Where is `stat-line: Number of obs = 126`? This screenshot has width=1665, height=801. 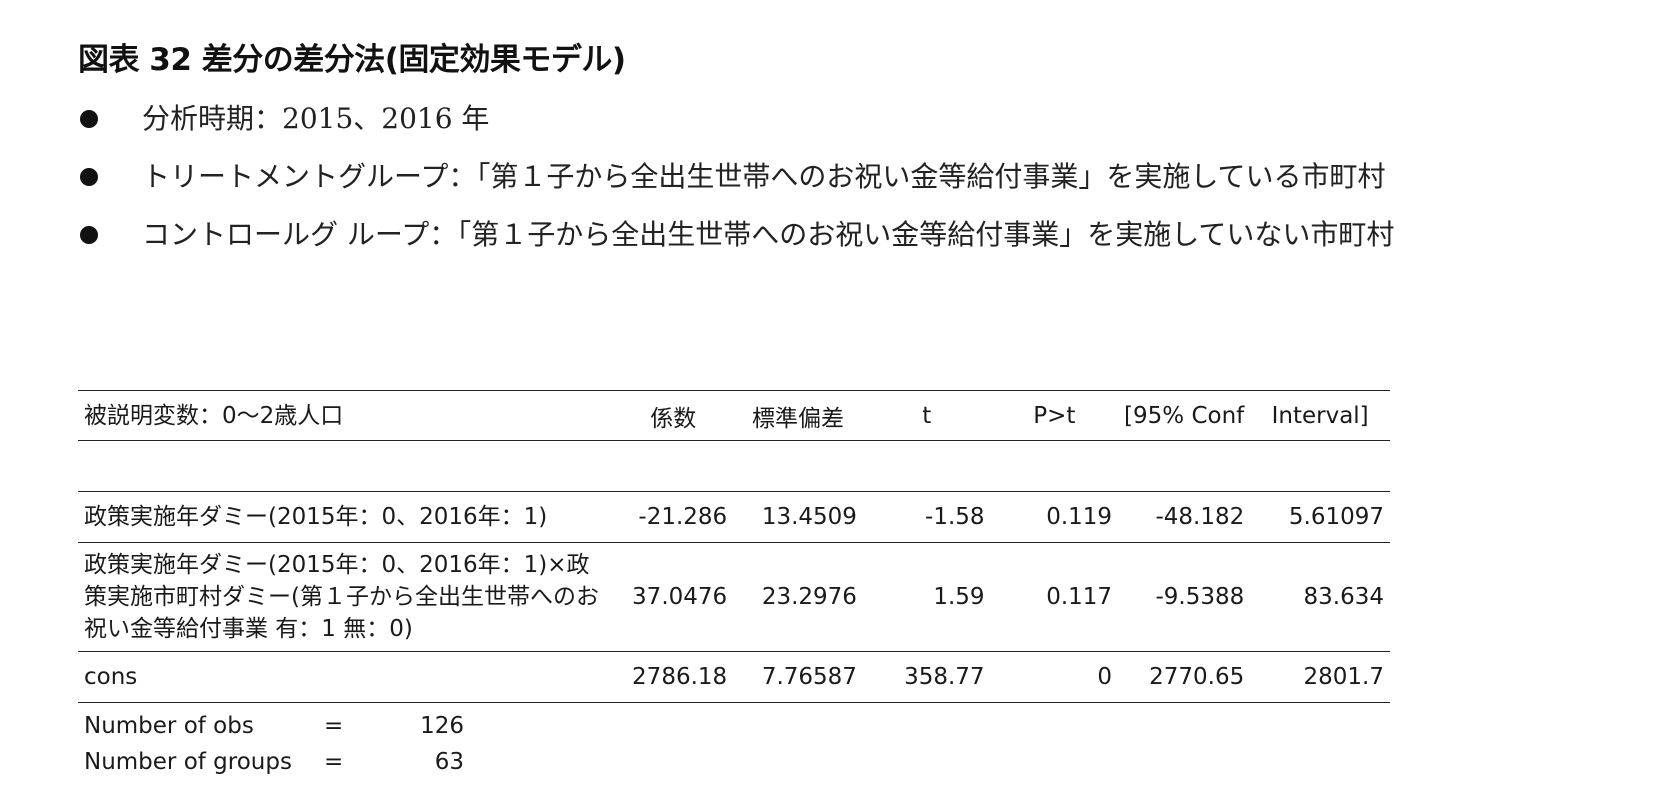
stat-line: Number of obs = 126 is located at coordinates (274, 726).